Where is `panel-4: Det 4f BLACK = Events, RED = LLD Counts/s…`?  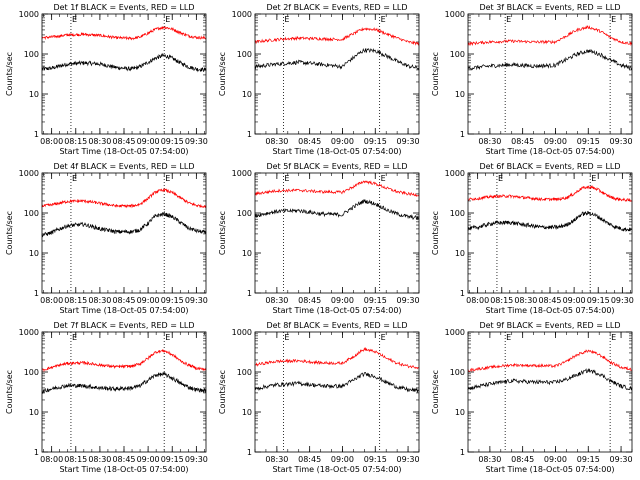 panel-4: Det 4f BLACK = Events, RED = LLD Counts/s… is located at coordinates (106, 238).